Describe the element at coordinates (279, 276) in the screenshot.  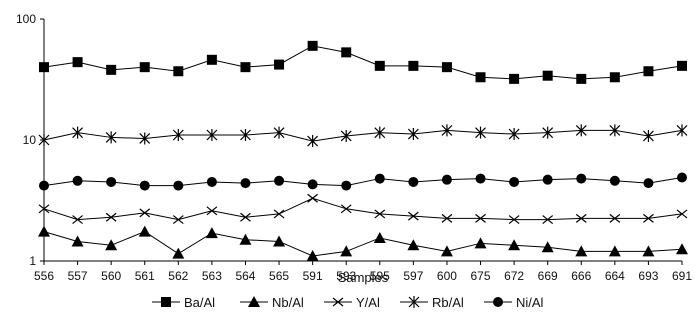
I see `x-tick-label: 565` at that location.